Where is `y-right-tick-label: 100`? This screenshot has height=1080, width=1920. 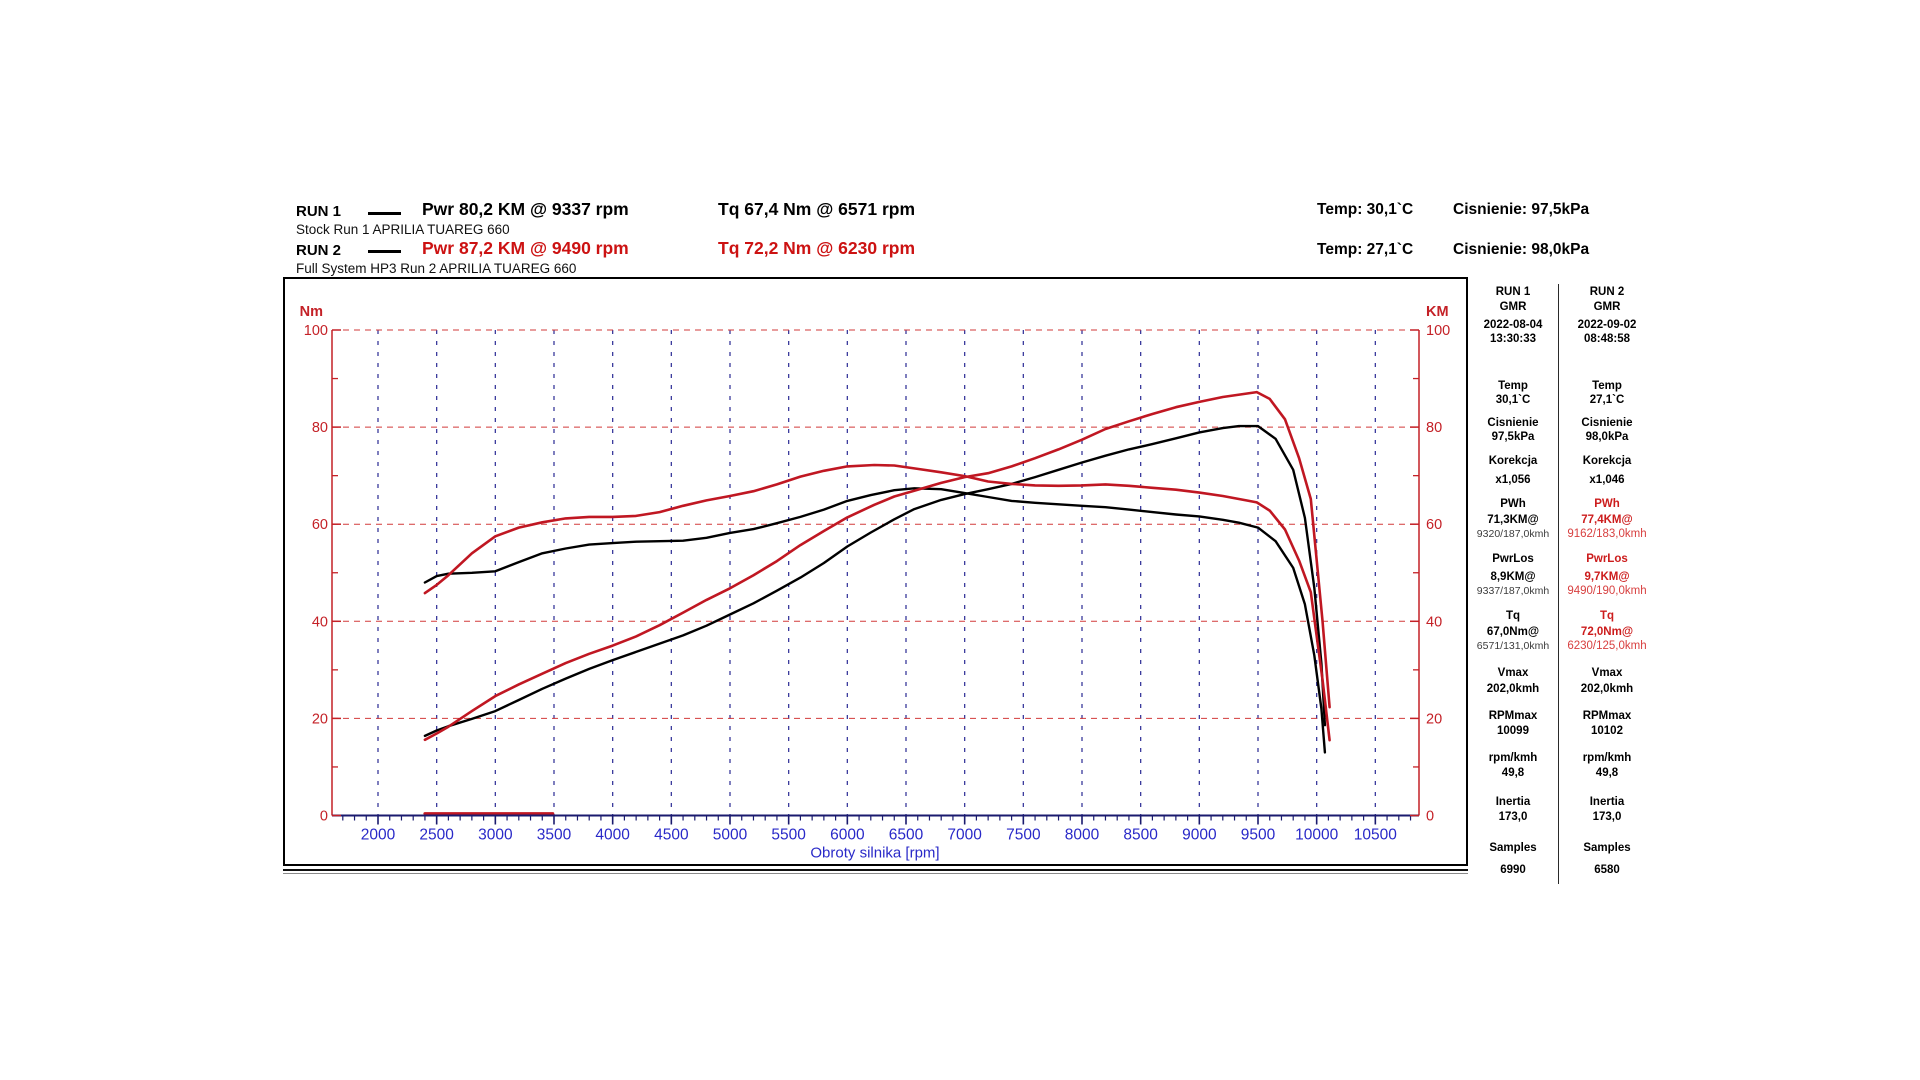
y-right-tick-label: 100 is located at coordinates (1438, 331).